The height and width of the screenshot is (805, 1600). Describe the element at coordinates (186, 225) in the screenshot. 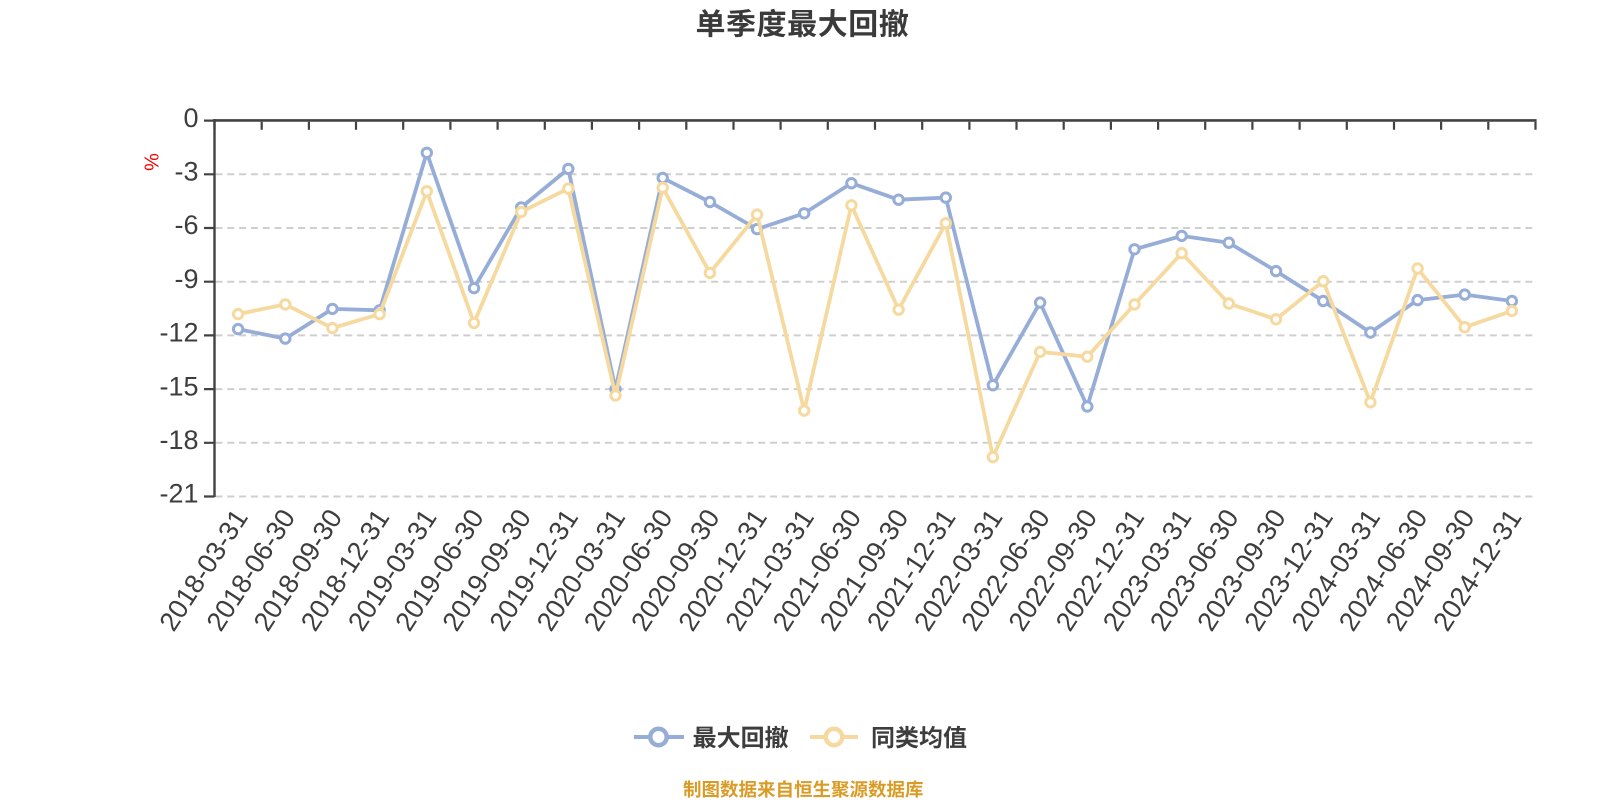

I see `svg-text: -6` at that location.